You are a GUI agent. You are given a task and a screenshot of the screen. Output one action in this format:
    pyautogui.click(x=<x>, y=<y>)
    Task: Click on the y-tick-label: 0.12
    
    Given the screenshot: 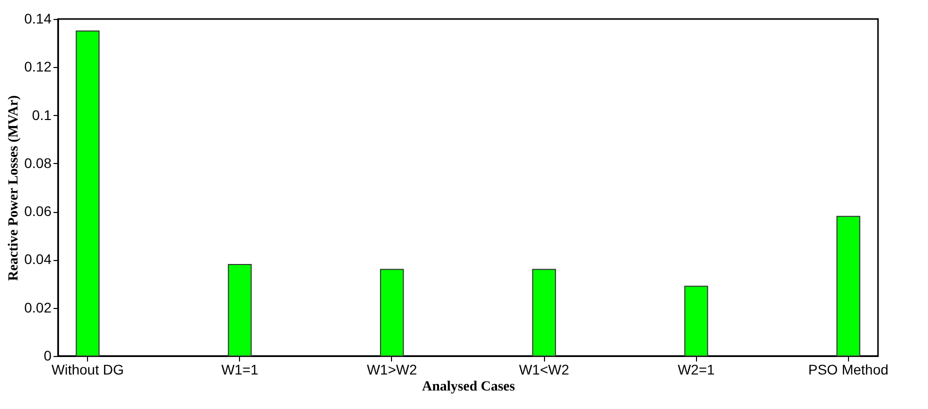 What is the action you would take?
    pyautogui.click(x=38, y=66)
    